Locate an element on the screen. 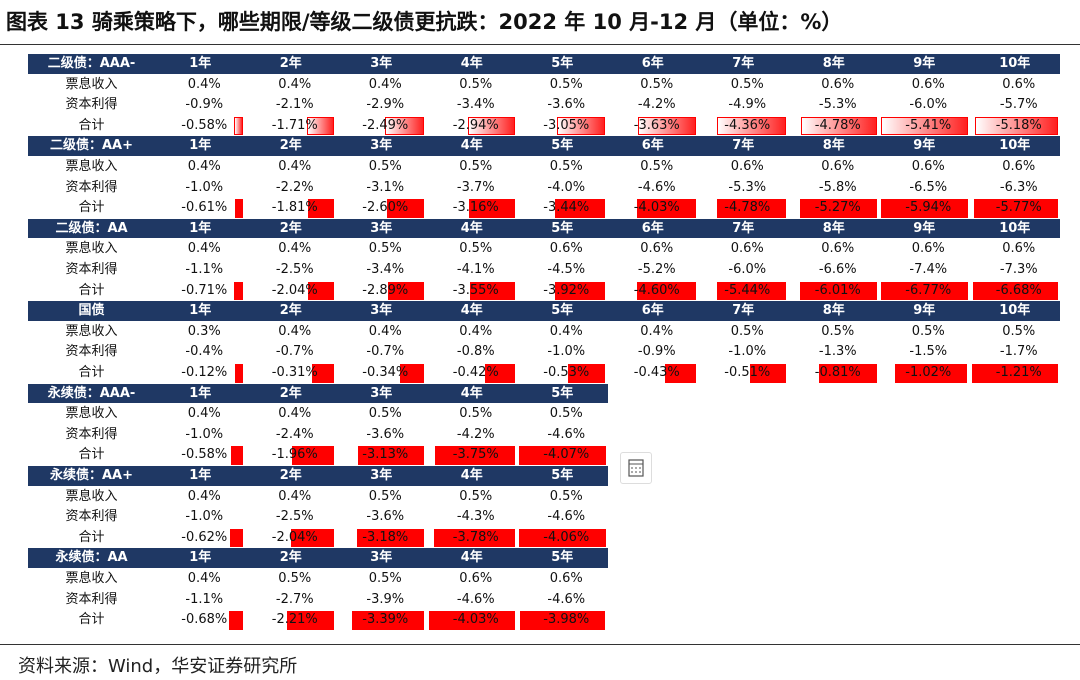  value-cell: -5.44% is located at coordinates (747, 290).